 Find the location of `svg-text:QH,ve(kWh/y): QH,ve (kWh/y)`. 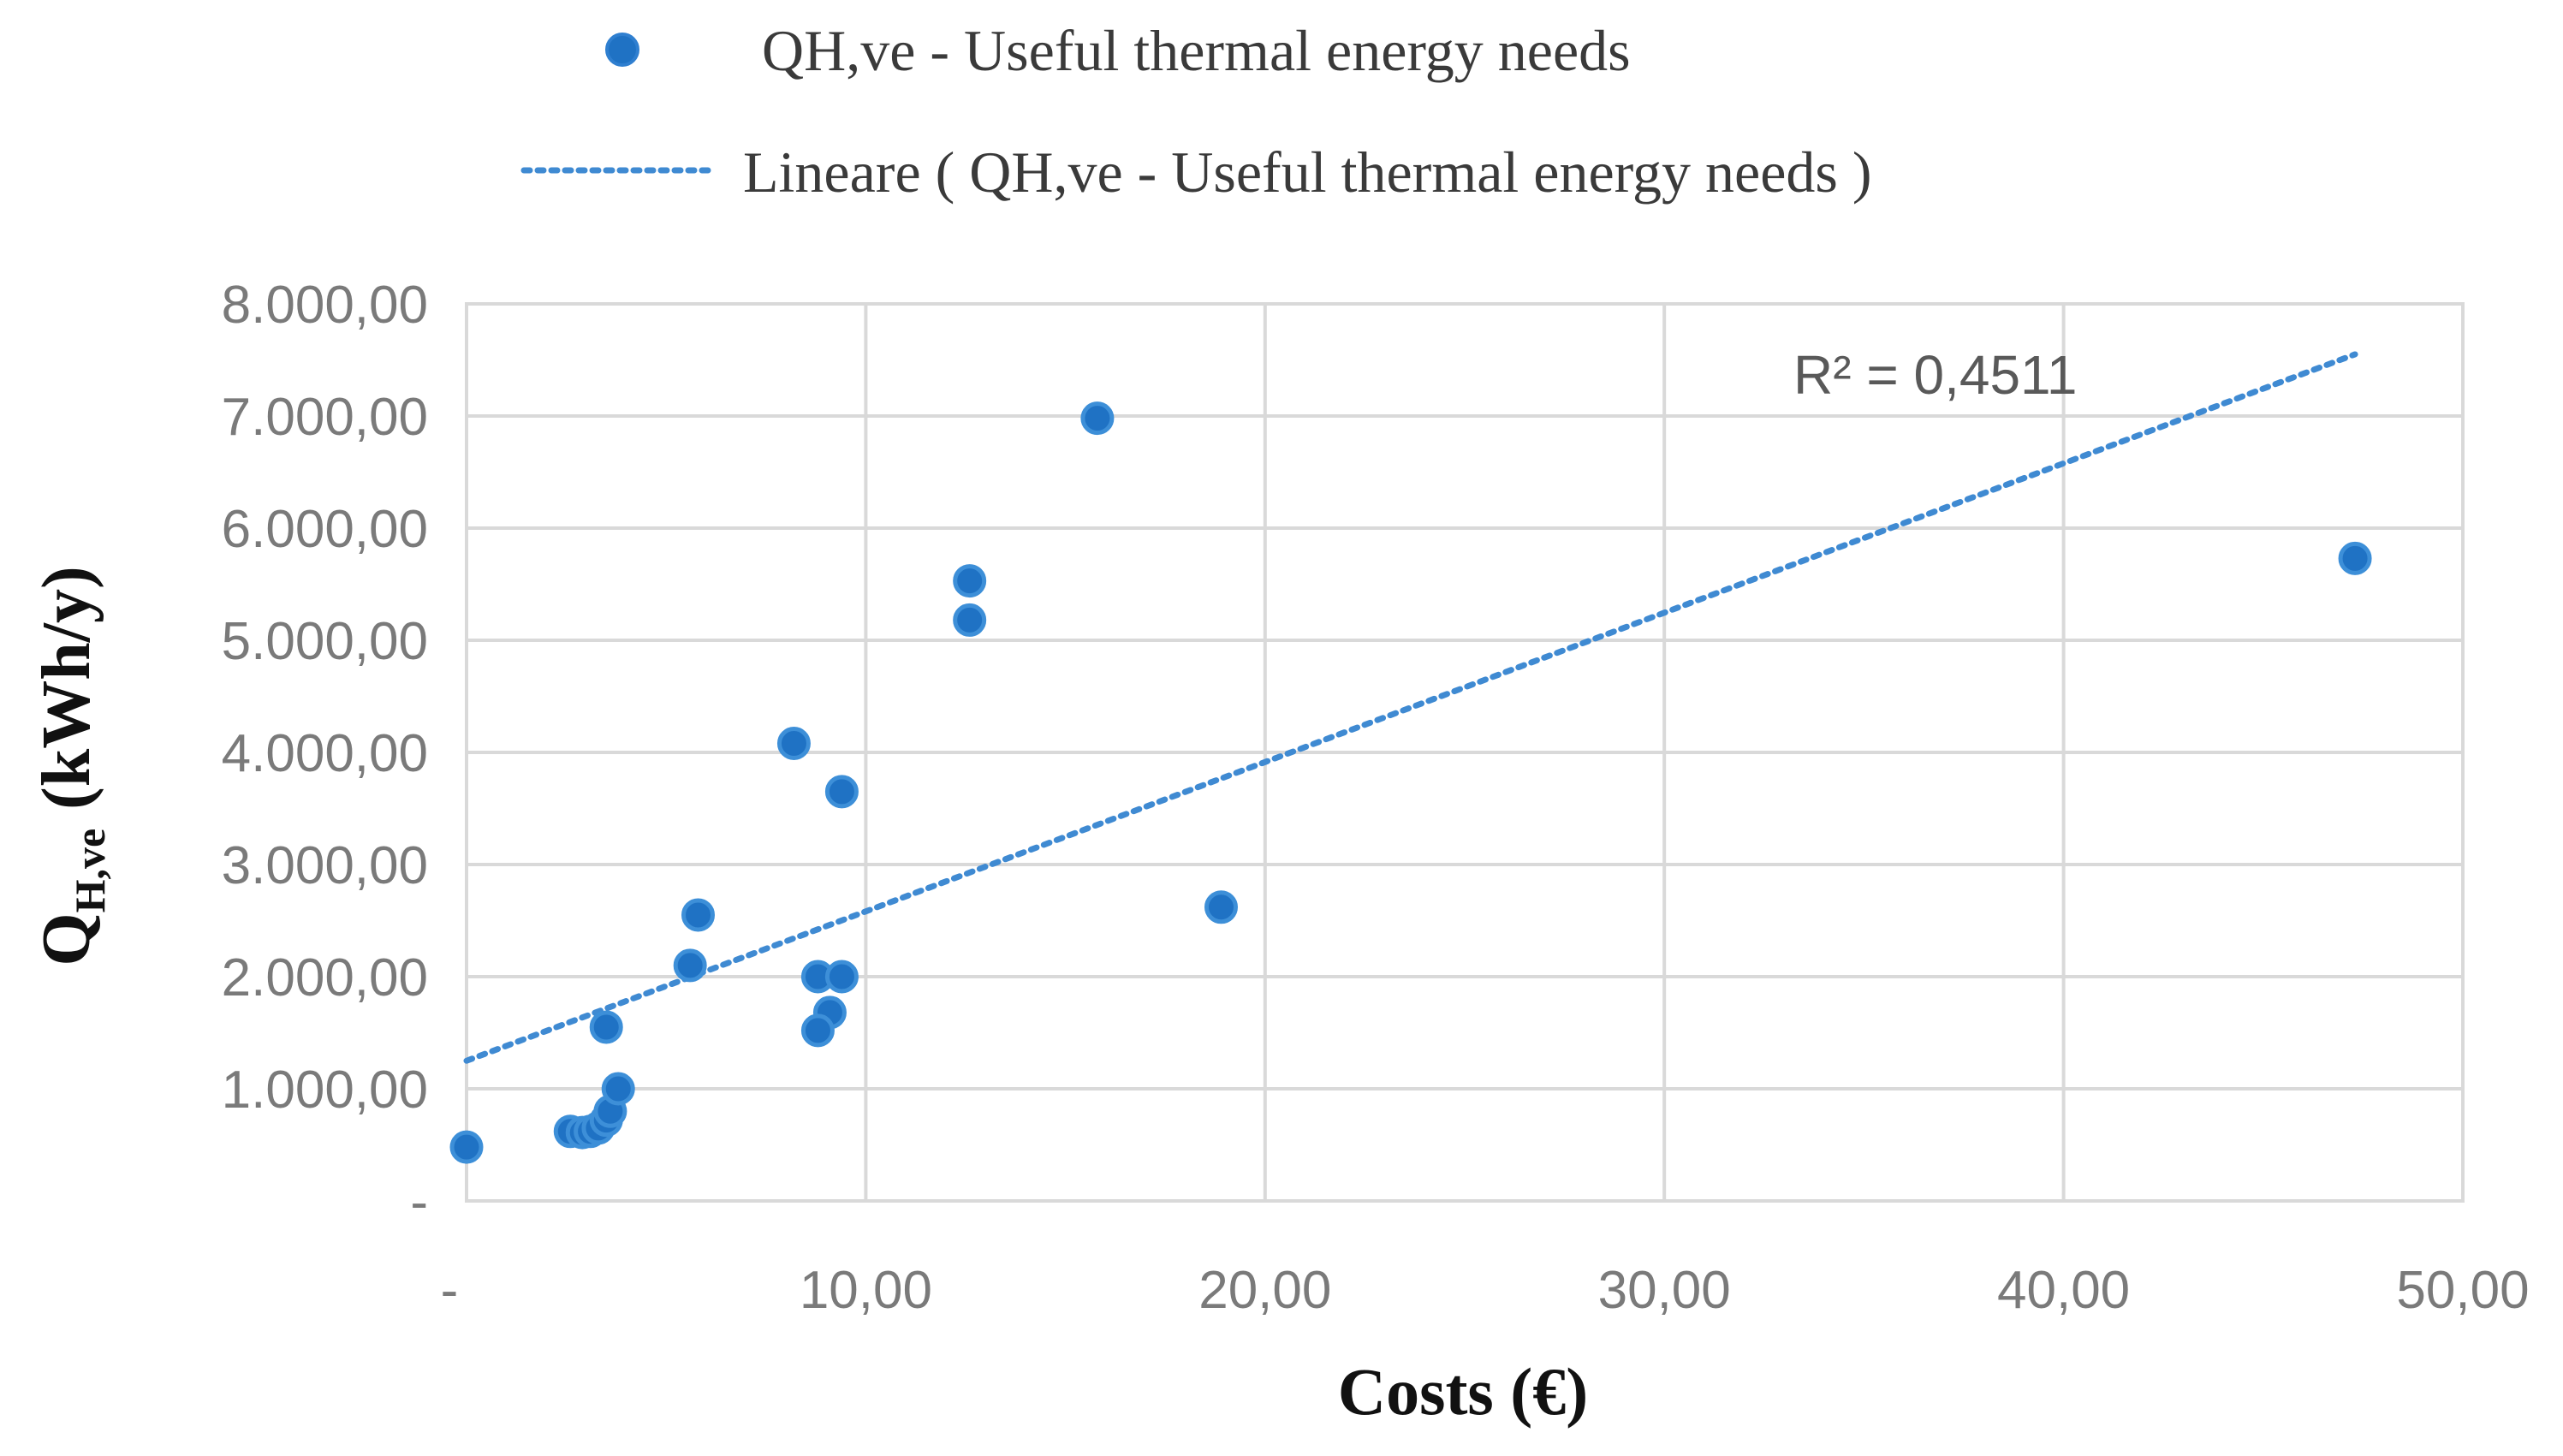

svg-text:QH,ve(kWh/y): QH,ve (kWh/y) is located at coordinates (71, 766).